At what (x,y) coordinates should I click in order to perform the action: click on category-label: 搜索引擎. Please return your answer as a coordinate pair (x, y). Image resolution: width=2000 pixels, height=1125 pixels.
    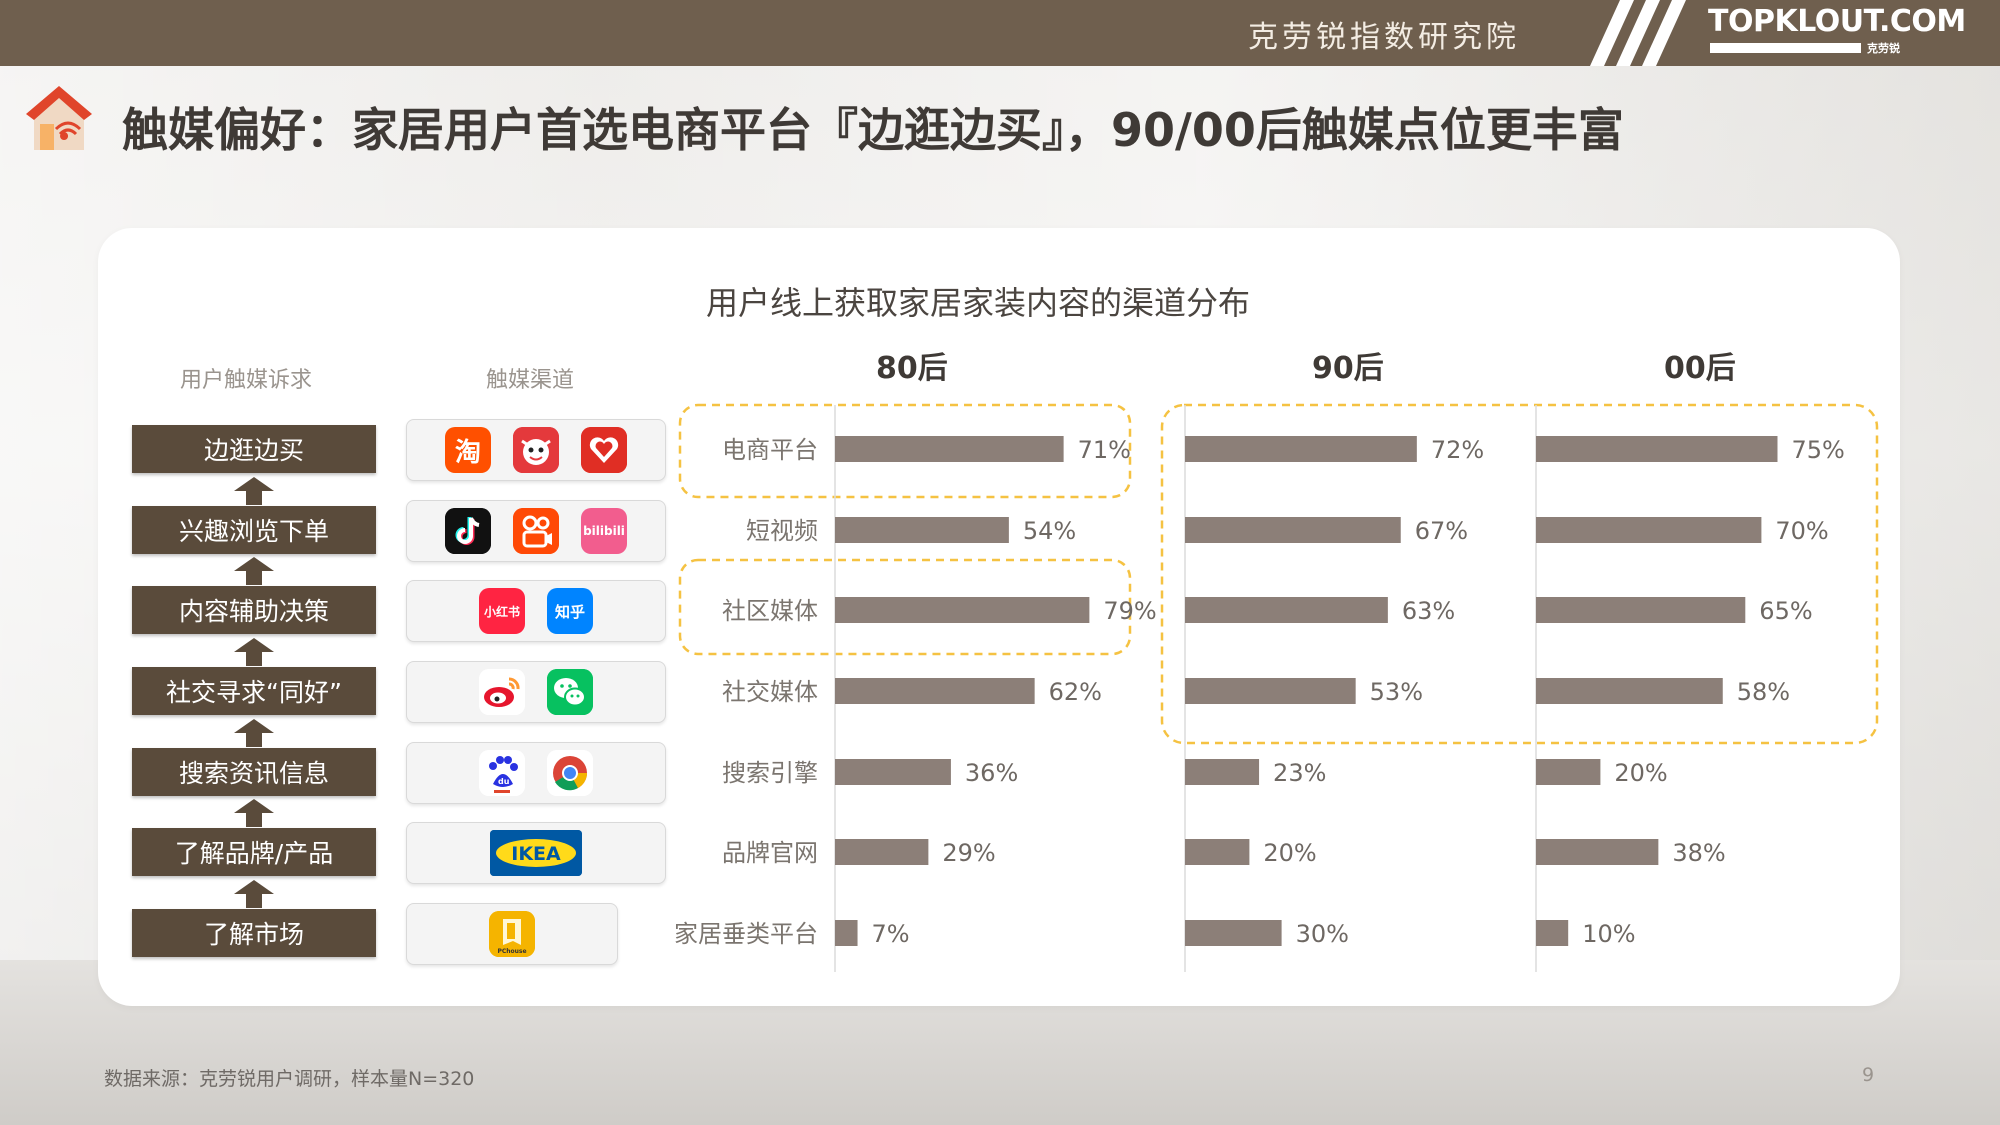
    Looking at the image, I should click on (770, 773).